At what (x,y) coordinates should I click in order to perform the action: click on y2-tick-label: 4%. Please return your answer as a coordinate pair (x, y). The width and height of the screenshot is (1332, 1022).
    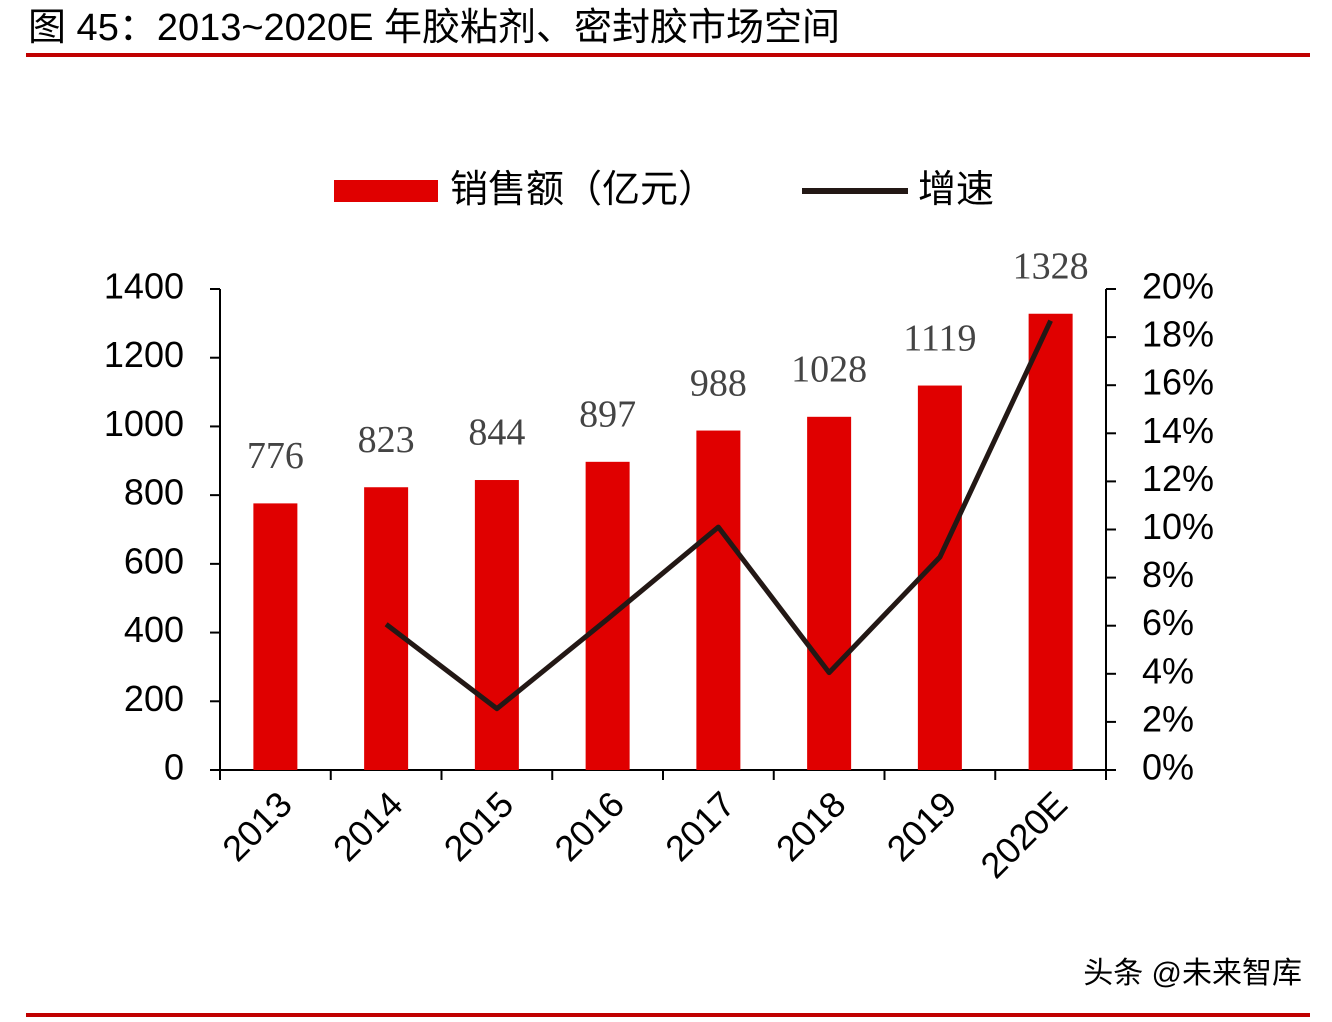
    Looking at the image, I should click on (1168, 670).